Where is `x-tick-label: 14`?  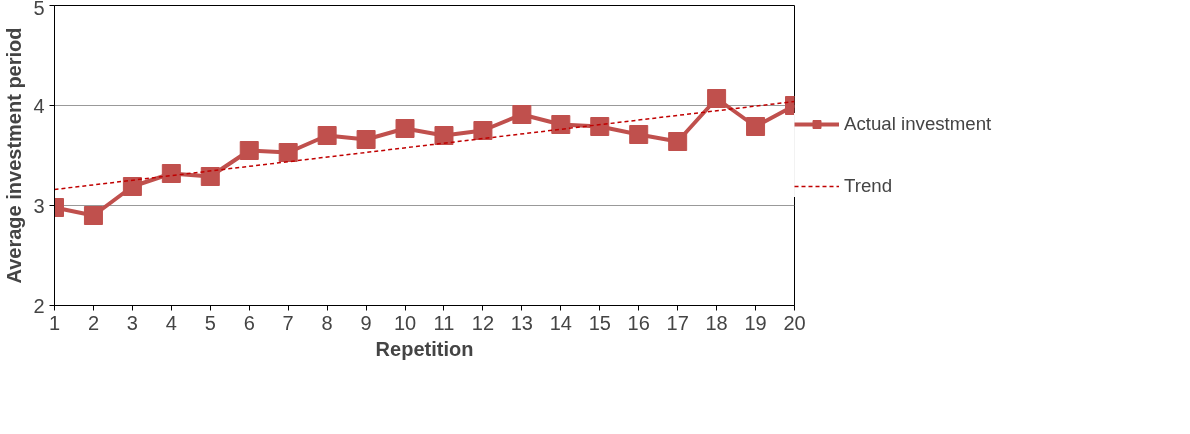 x-tick-label: 14 is located at coordinates (560, 322).